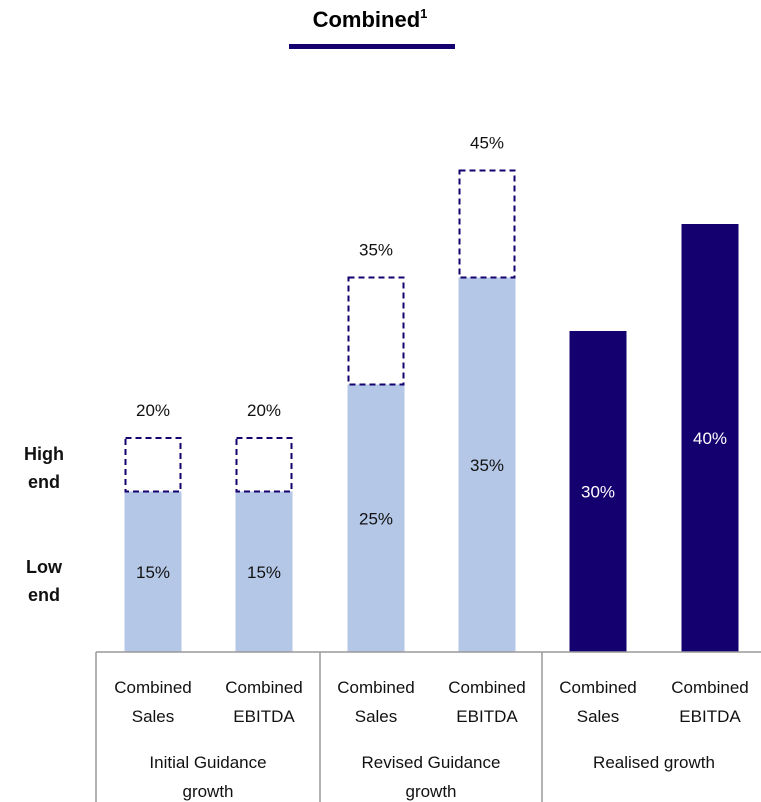 This screenshot has width=761, height=802. What do you see at coordinates (598, 687) in the screenshot?
I see `category-label-line1-4: Combined` at bounding box center [598, 687].